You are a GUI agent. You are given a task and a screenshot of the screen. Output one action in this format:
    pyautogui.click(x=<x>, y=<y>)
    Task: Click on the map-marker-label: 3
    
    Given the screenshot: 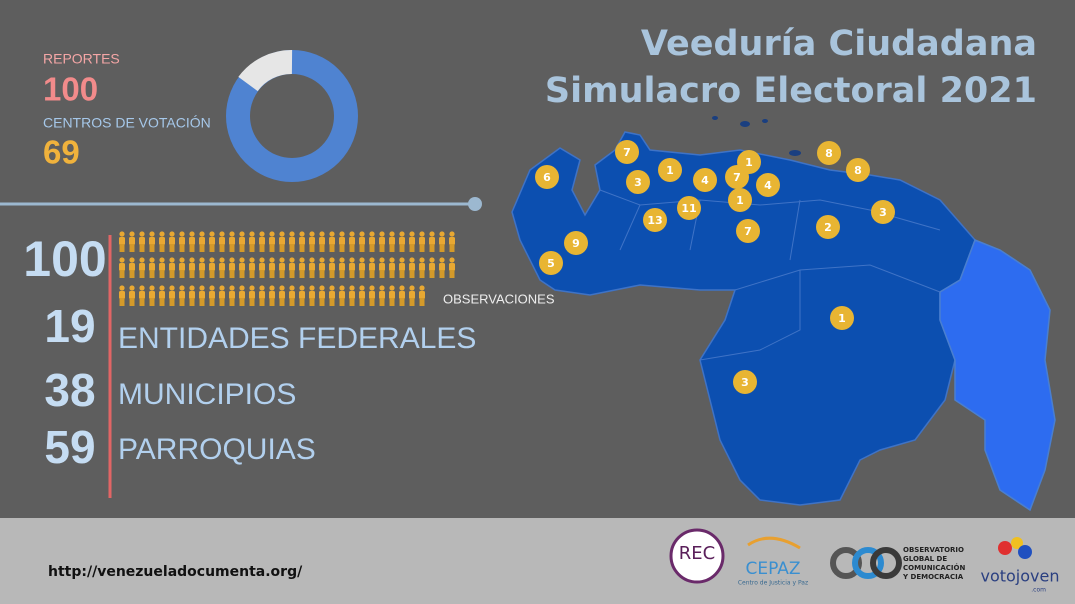 What is the action you would take?
    pyautogui.click(x=745, y=382)
    